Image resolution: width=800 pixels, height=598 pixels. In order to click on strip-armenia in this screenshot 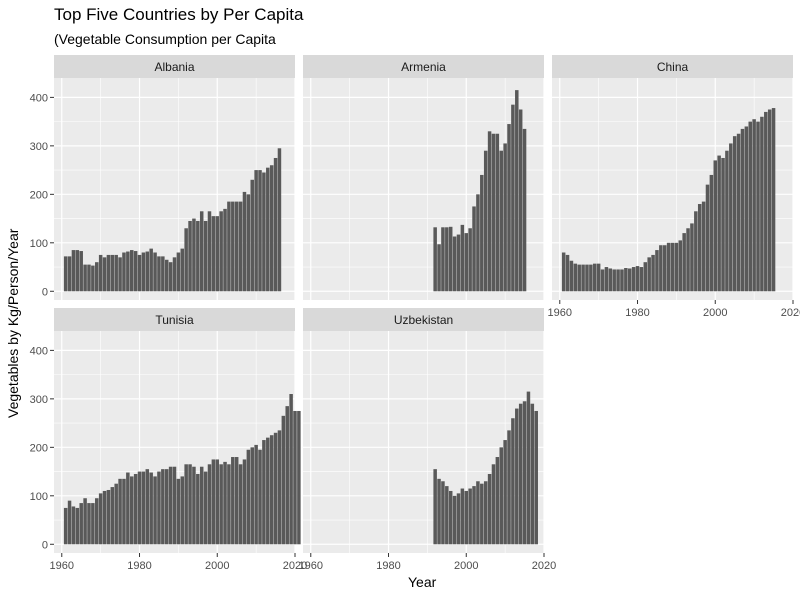, I will do `click(423, 66)`.